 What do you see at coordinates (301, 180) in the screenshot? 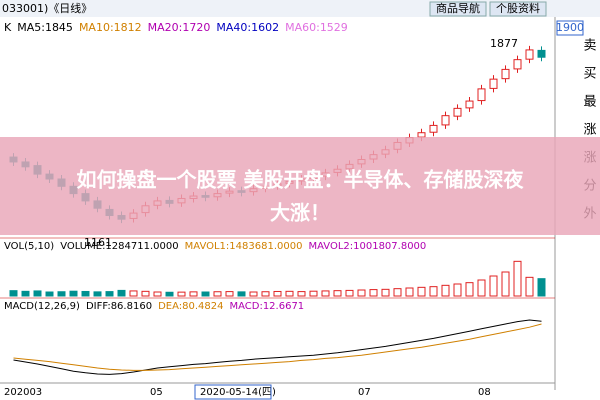
I see `headline: 如何操盘一个股票 美股开盘：半导体、存储股深夜` at bounding box center [301, 180].